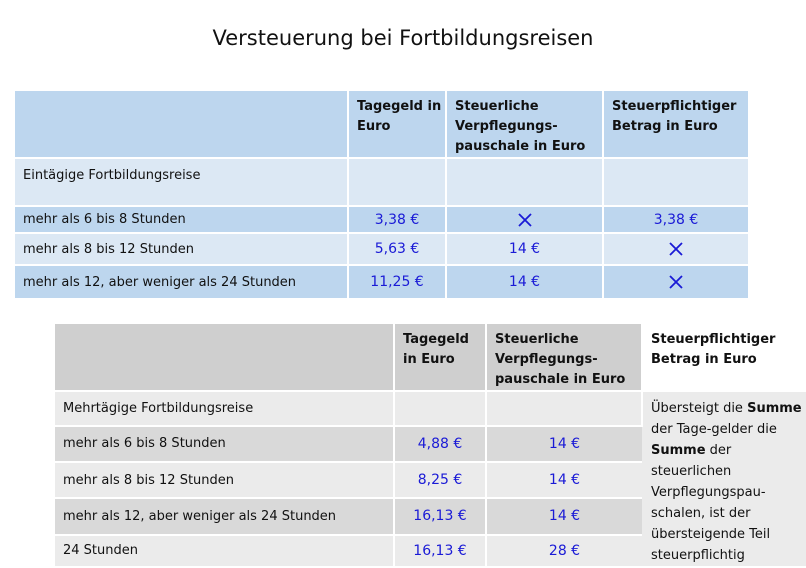 The image size is (806, 568). I want to click on tagegeld-value: 4,88 €, so click(440, 444).